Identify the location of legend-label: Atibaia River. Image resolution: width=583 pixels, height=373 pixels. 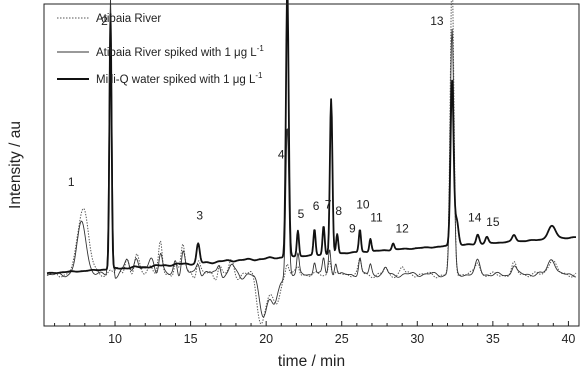
(128, 19).